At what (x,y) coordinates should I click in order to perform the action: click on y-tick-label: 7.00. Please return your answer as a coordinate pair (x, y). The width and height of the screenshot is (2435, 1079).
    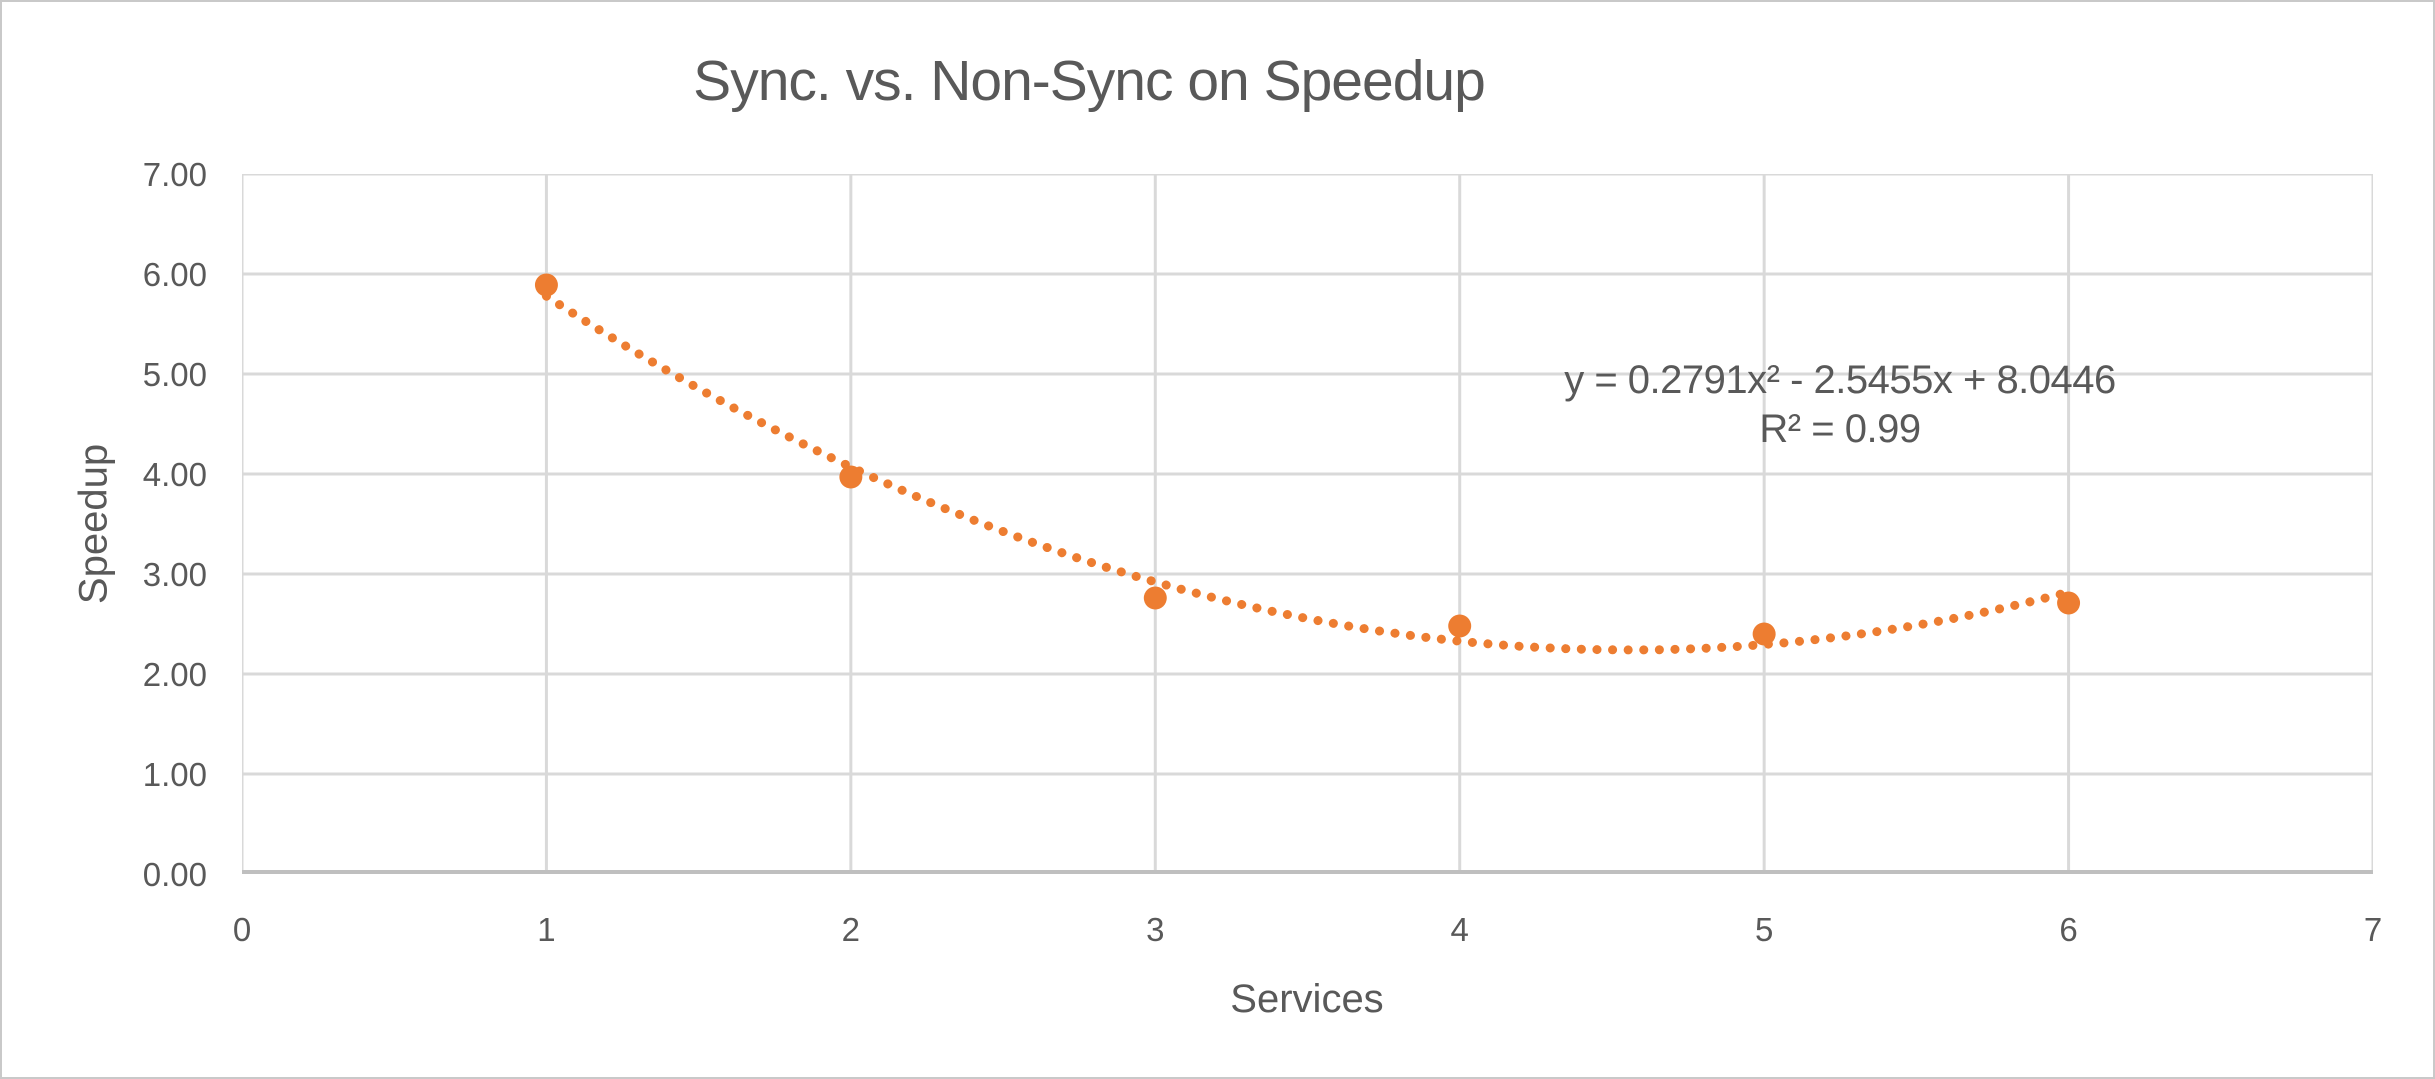
    Looking at the image, I should click on (174, 174).